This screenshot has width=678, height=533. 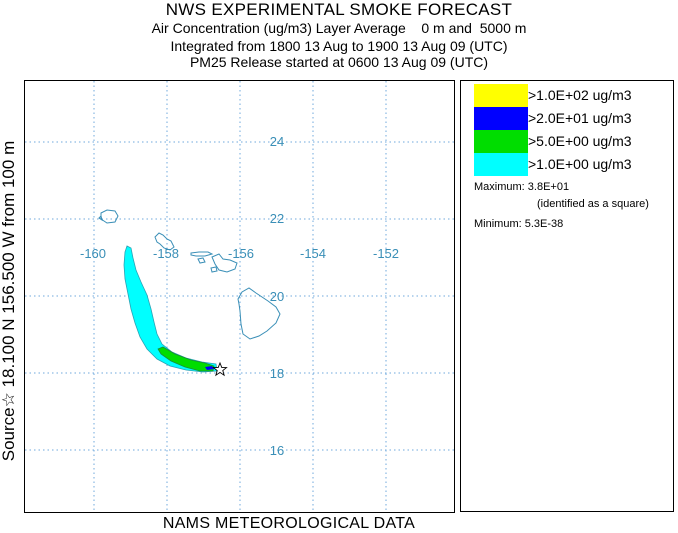 I want to click on source-star-icon, so click(x=220, y=369).